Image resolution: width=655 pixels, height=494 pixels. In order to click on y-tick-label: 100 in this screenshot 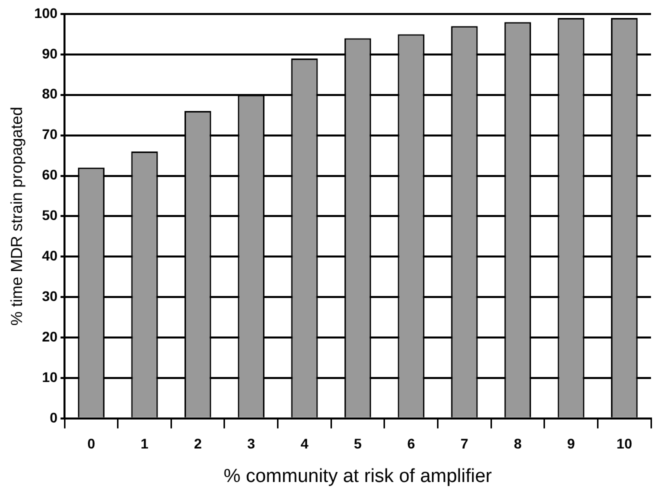, I will do `click(46, 12)`.